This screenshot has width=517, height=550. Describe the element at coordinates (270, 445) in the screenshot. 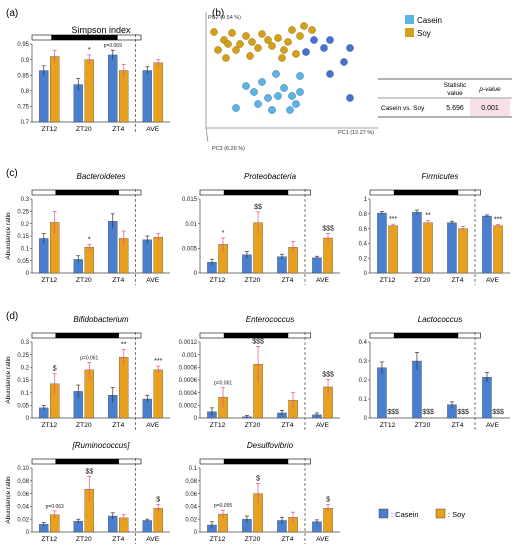

I see `chart-title: Desulfovibrio` at that location.